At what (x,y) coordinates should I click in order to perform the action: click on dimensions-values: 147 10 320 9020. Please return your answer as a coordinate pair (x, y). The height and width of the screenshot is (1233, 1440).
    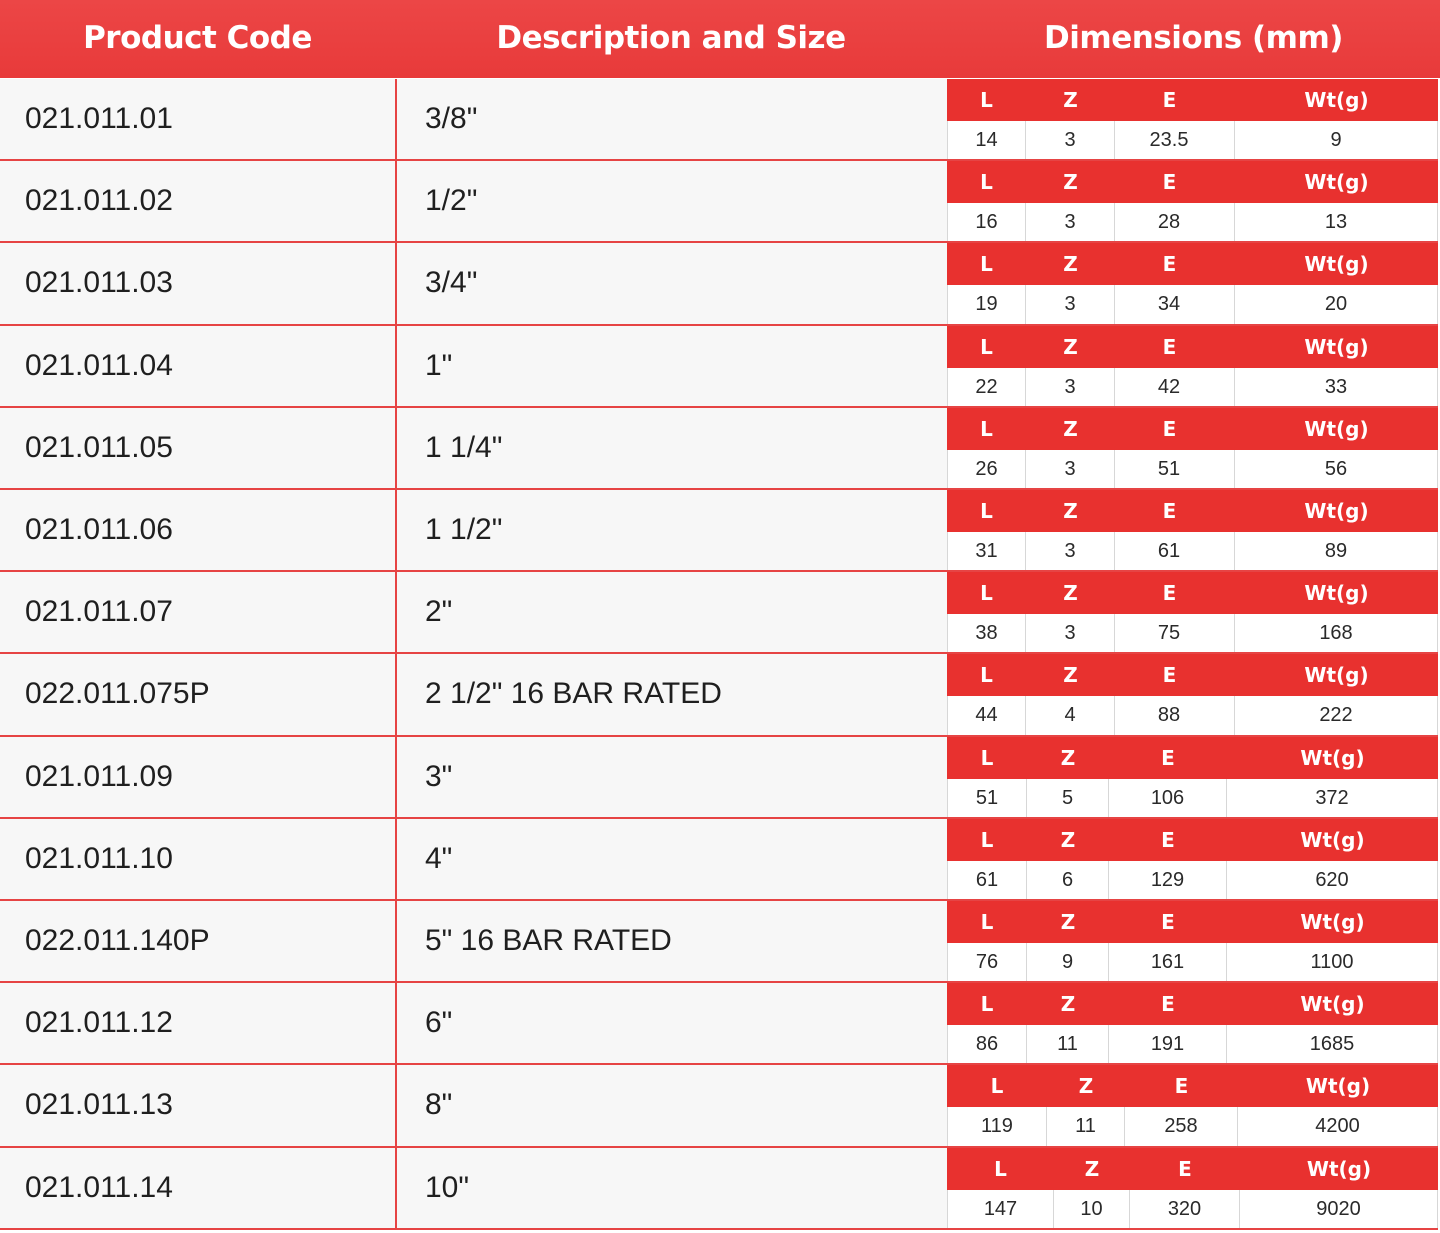
    Looking at the image, I should click on (1192, 1209).